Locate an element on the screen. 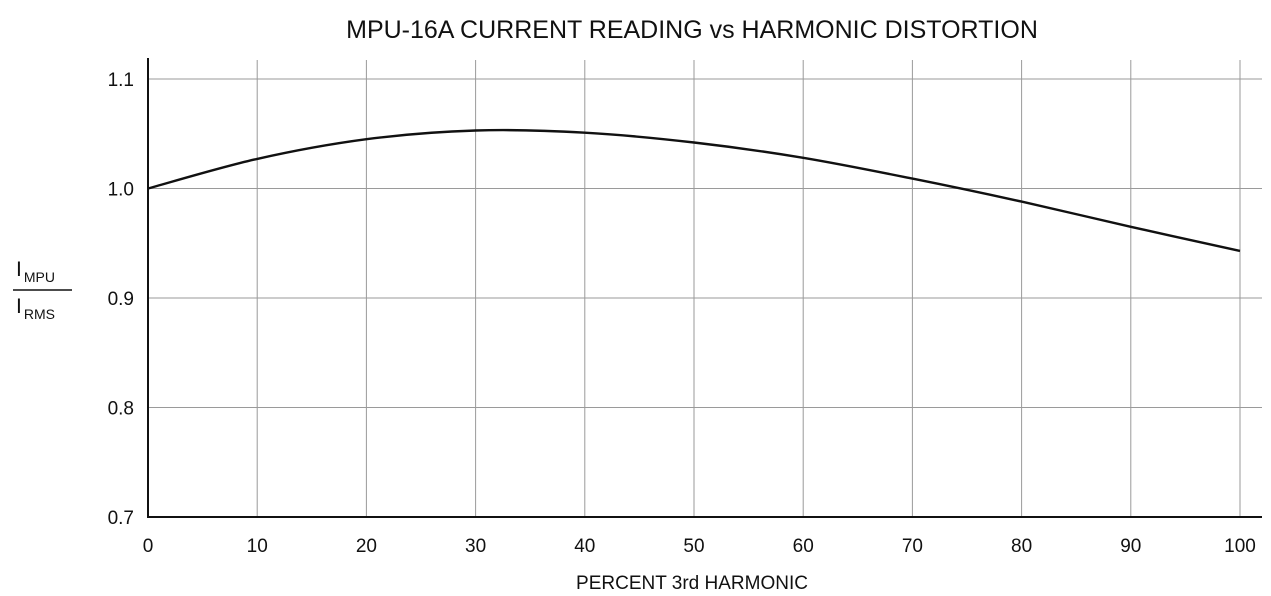 Image resolution: width=1271 pixels, height=596 pixels. y-label-numerator: I MPU is located at coordinates (35, 271).